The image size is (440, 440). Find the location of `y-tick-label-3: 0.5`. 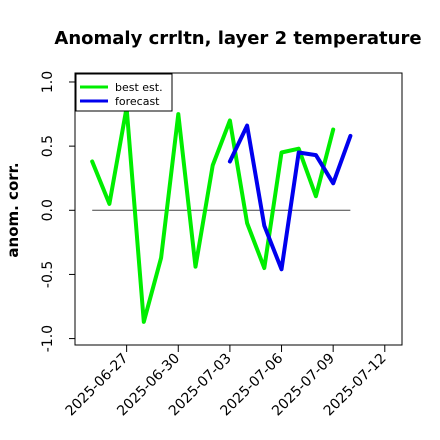

y-tick-label-3: 0.5 is located at coordinates (48, 146).